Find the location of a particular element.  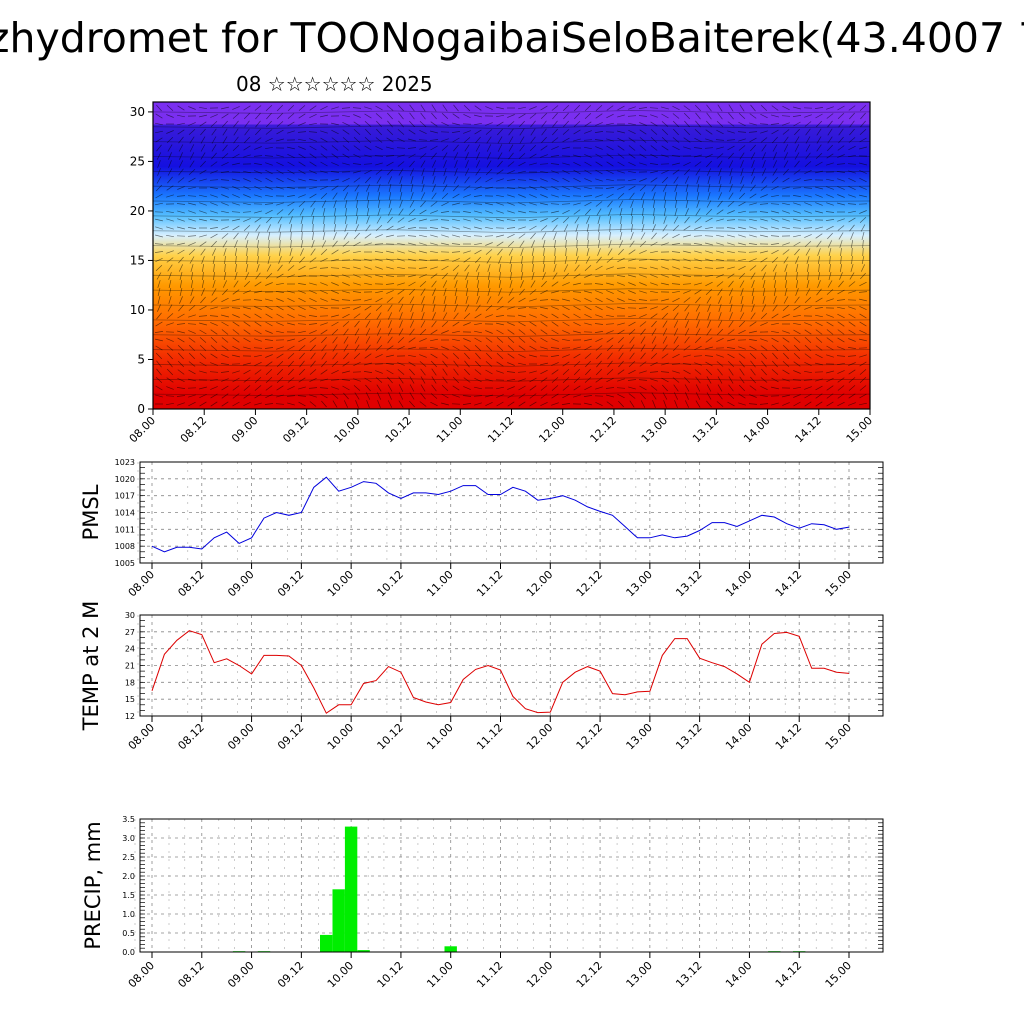

y-tick-label: 0.5 is located at coordinates (128, 933).